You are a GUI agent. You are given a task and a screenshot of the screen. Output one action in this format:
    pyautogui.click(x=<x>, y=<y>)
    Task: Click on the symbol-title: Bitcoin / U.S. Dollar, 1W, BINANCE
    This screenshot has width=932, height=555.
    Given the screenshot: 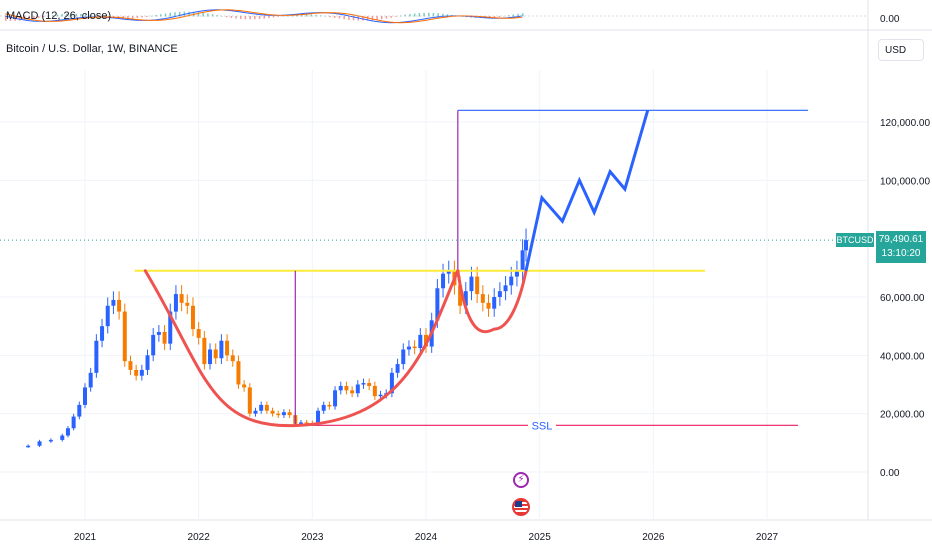 What is the action you would take?
    pyautogui.click(x=92, y=49)
    